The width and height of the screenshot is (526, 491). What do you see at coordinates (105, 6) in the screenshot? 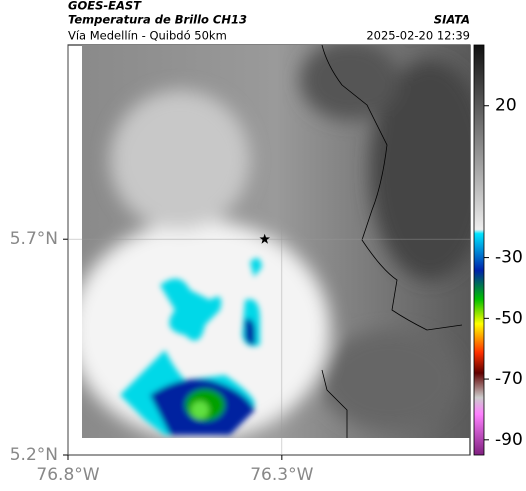
I see `satellite: GOES-EAST` at bounding box center [105, 6].